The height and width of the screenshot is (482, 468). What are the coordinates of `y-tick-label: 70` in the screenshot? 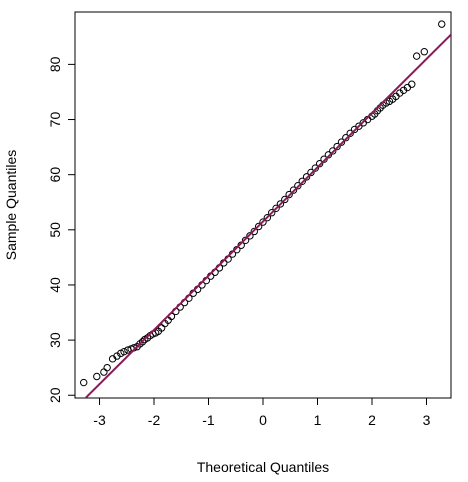 It's located at (55, 120).